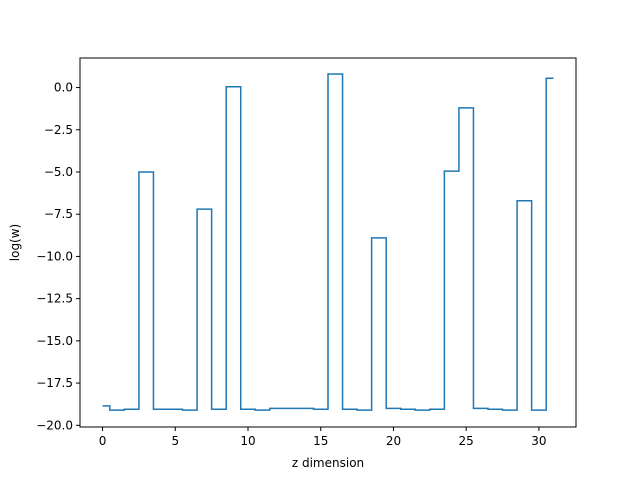 Image resolution: width=640 pixels, height=484 pixels. Describe the element at coordinates (58, 214) in the screenshot. I see `y-tick-label: −7.5` at that location.